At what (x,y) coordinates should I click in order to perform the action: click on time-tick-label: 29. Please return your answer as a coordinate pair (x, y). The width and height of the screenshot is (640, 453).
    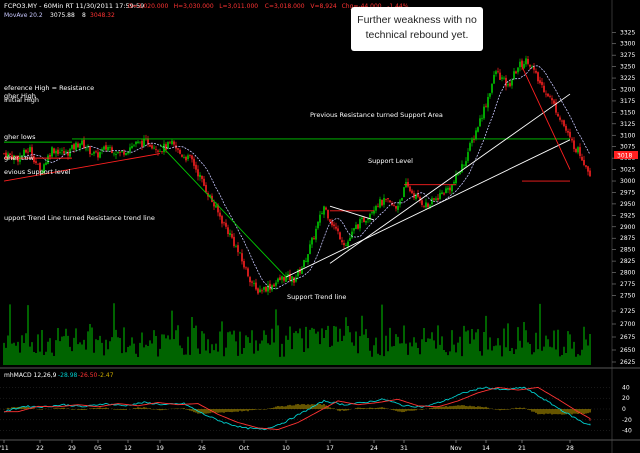
    Looking at the image, I should click on (72, 448).